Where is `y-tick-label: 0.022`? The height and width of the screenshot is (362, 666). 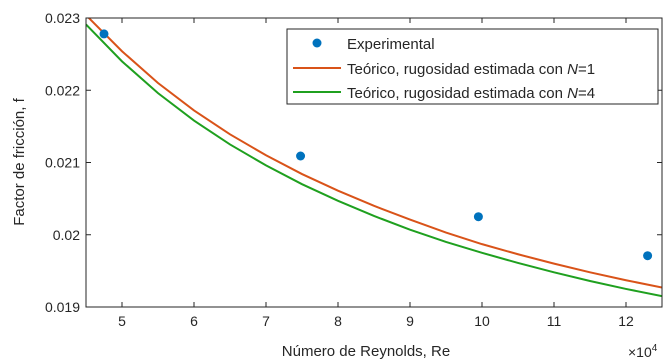 y-tick-label: 0.022 is located at coordinates (62, 90).